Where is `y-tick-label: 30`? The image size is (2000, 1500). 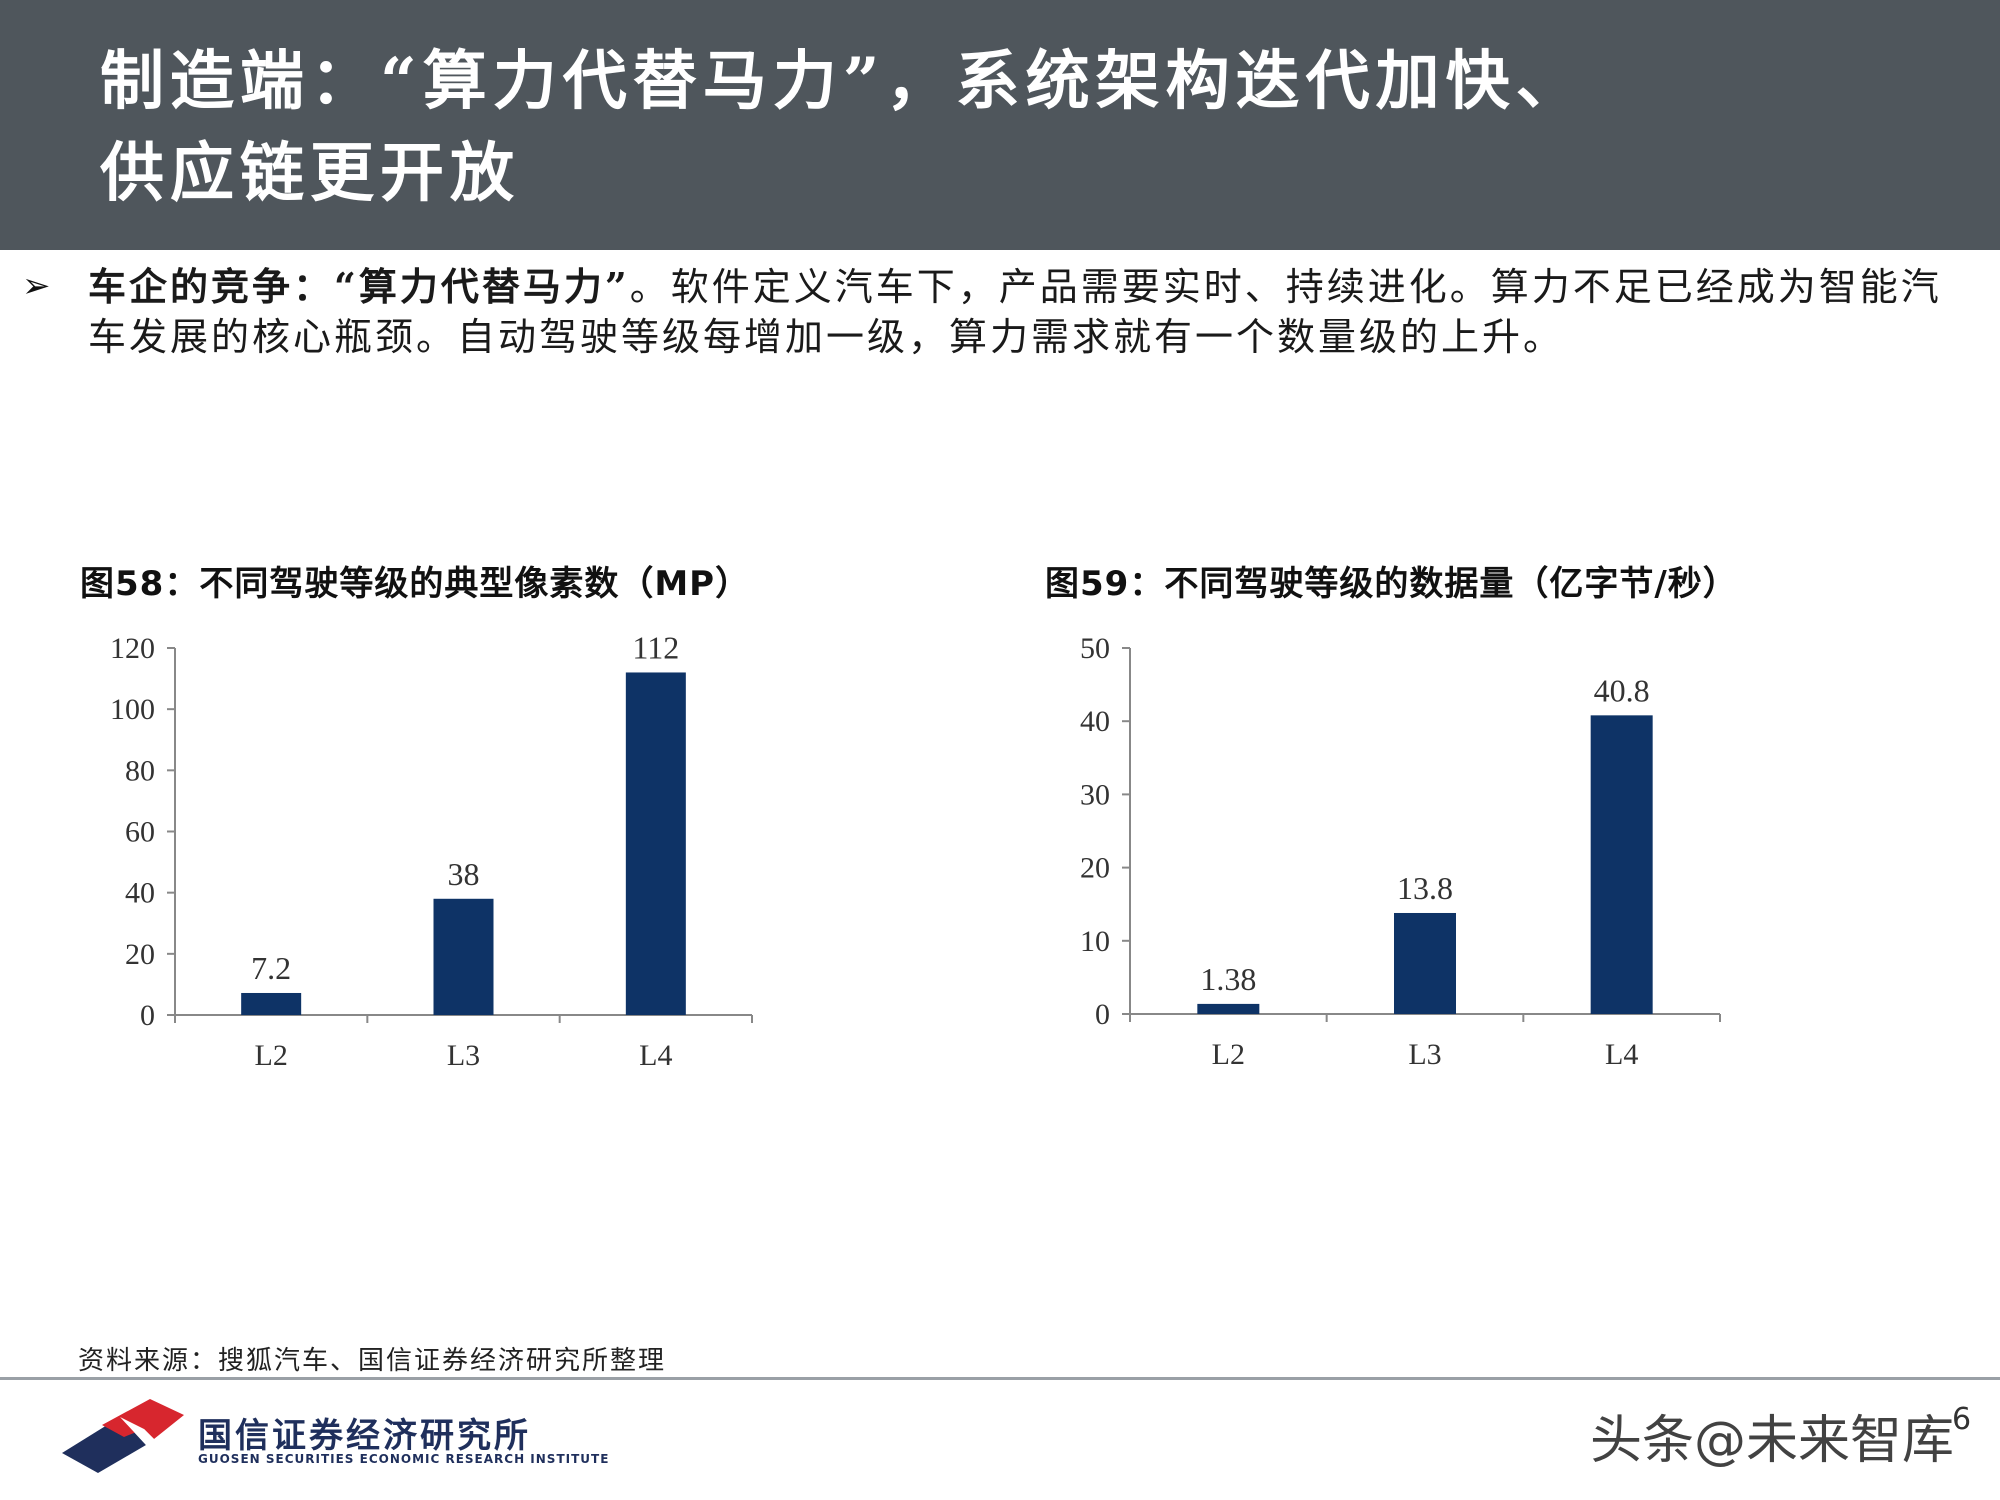 y-tick-label: 30 is located at coordinates (1095, 794).